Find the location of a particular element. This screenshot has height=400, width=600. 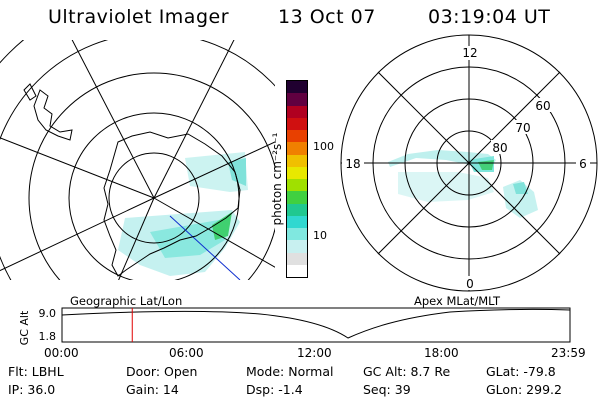

info-seq: Seq: 39 is located at coordinates (387, 389).